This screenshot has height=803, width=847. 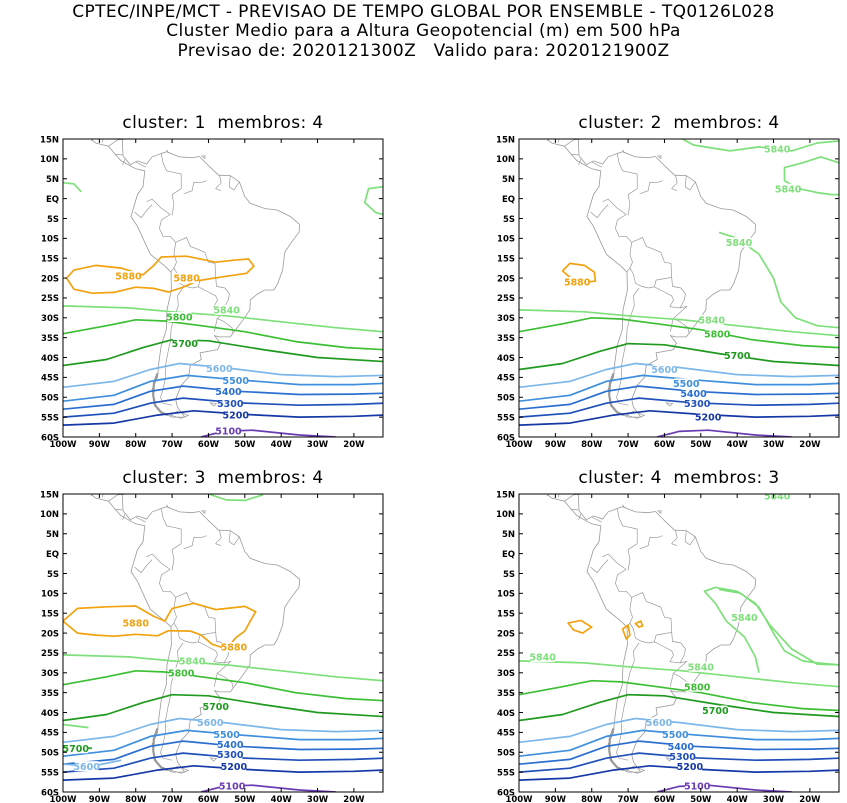 What do you see at coordinates (810, 799) in the screenshot?
I see `lon-tick-label: 20W` at bounding box center [810, 799].